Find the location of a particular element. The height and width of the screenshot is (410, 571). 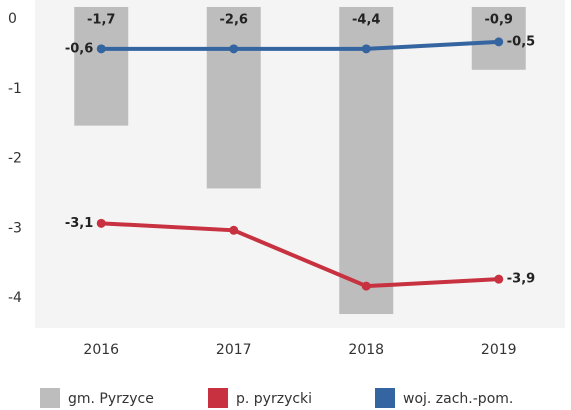

legend-label: woj. zach.-pom. is located at coordinates (458, 399).